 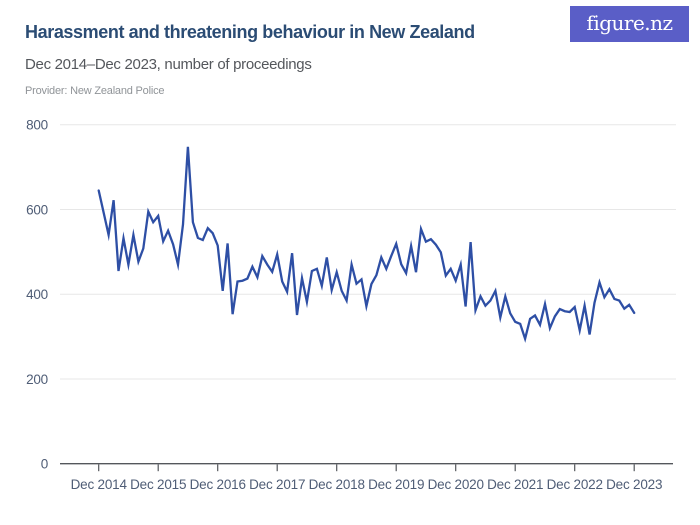 I want to click on x-axis-label-Dec 2015: Dec 2015, so click(x=158, y=484).